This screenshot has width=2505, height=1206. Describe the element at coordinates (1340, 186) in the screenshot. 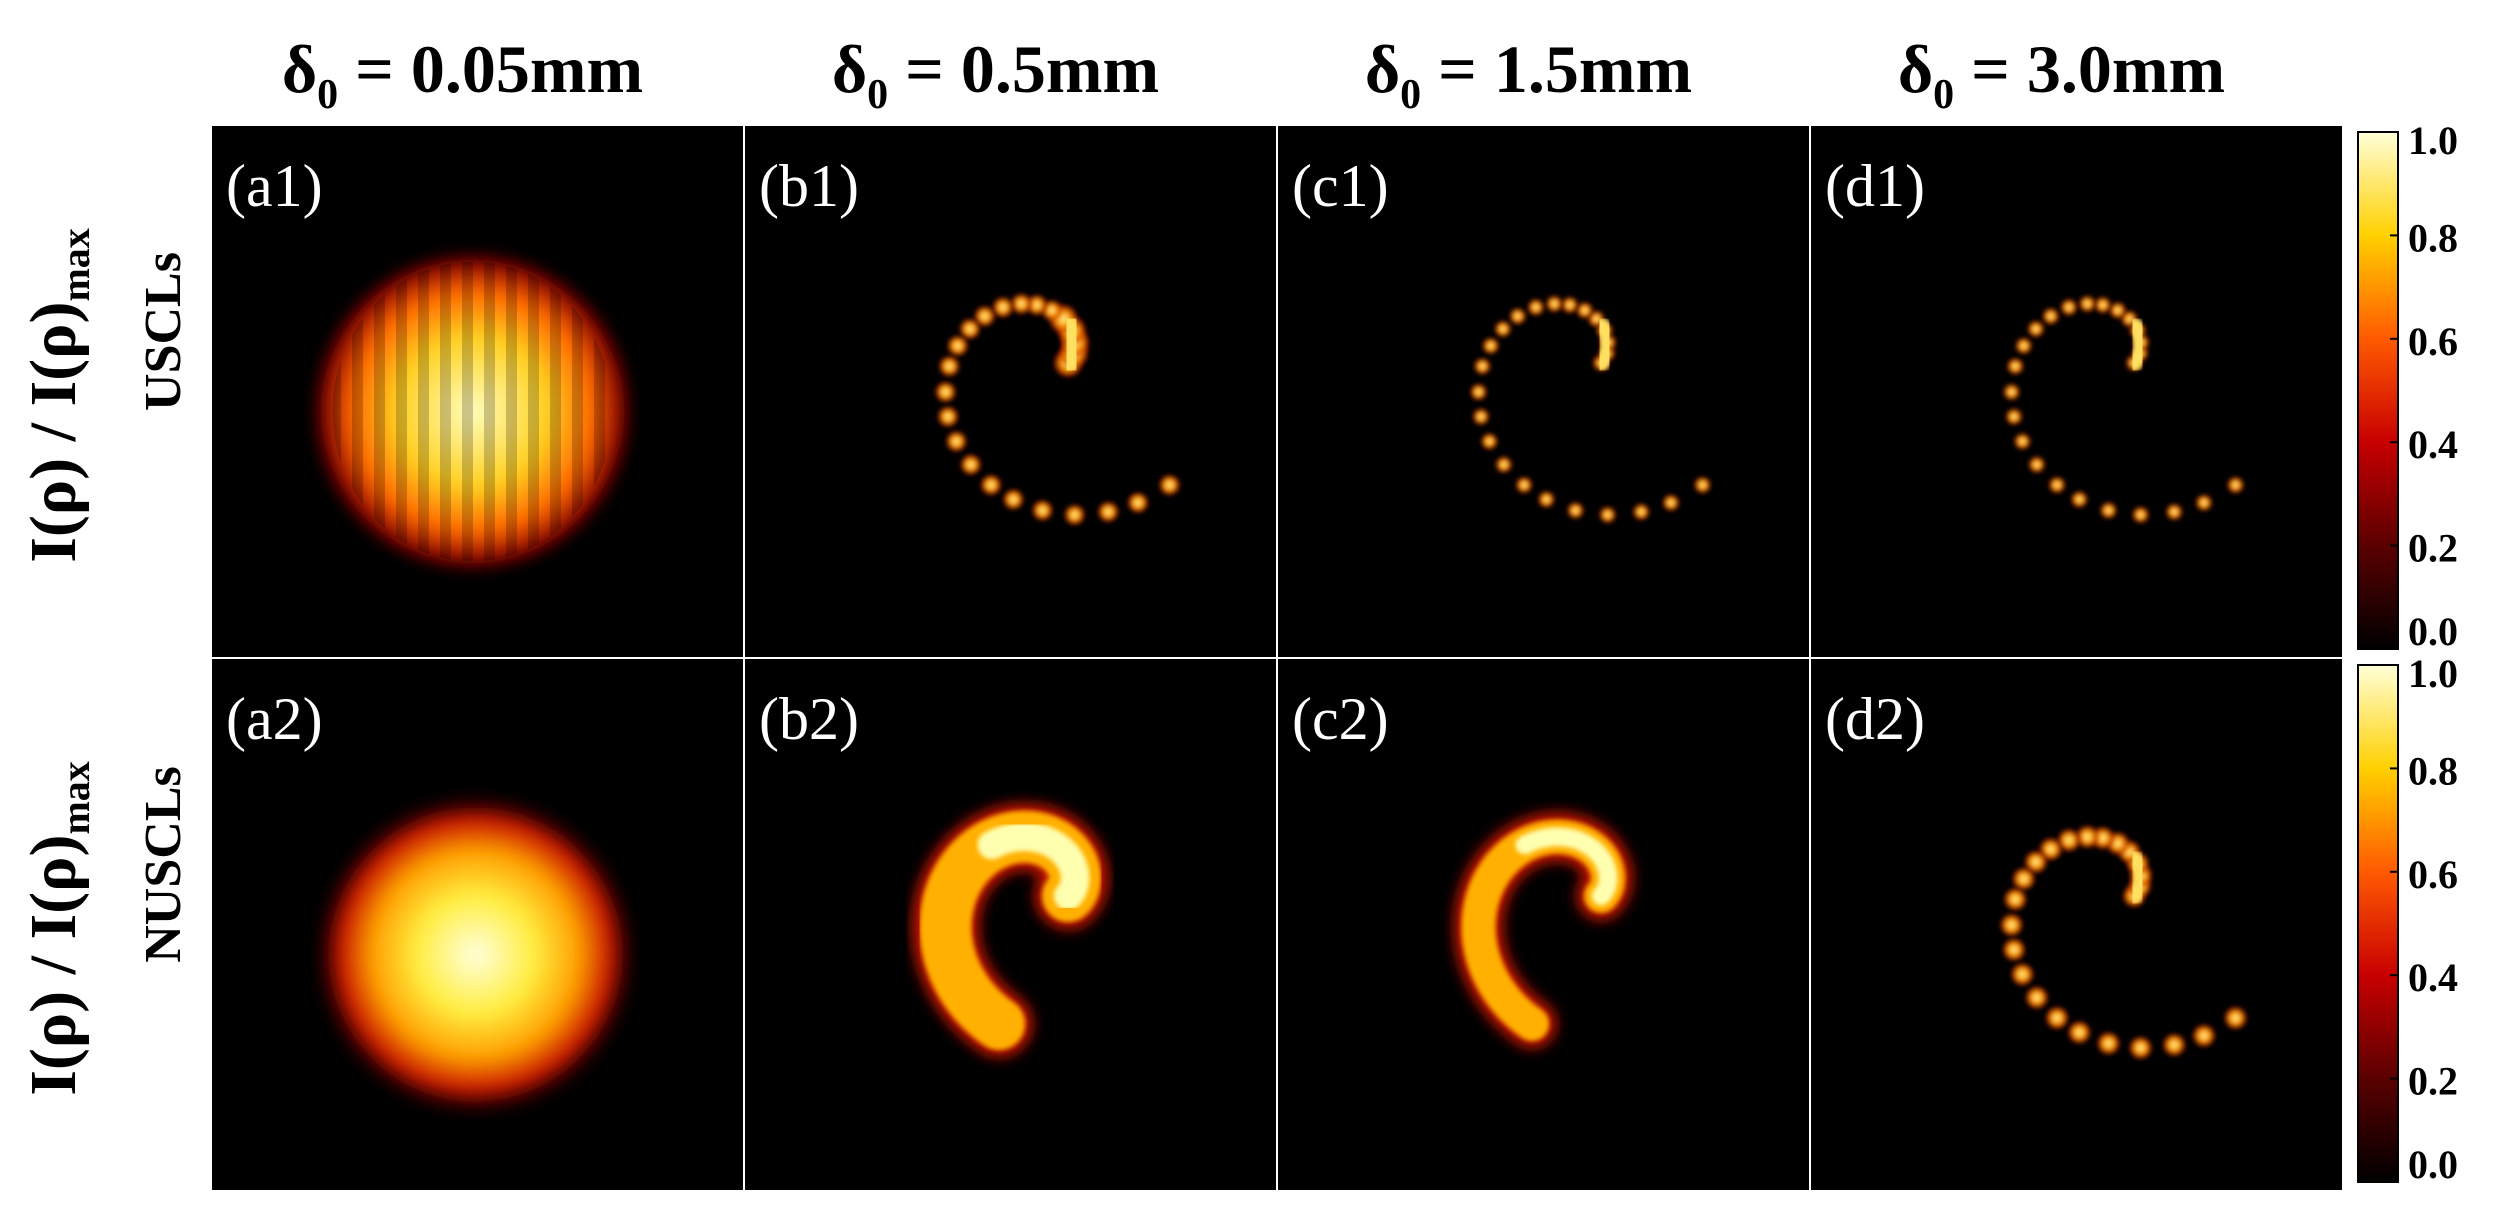

I see `panel-label: (c1)` at that location.